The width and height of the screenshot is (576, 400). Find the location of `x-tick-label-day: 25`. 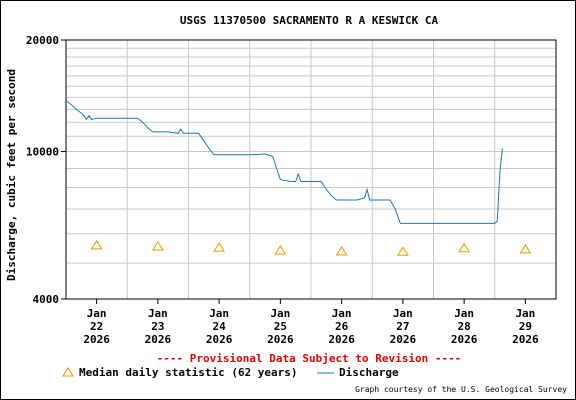

x-tick-label-day: 25 is located at coordinates (280, 326).